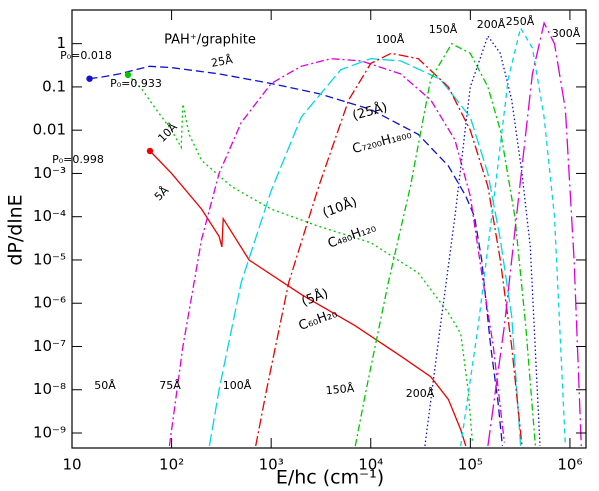 This screenshot has width=599, height=491. I want to click on y-tick-label: 10⁻⁷, so click(49, 346).